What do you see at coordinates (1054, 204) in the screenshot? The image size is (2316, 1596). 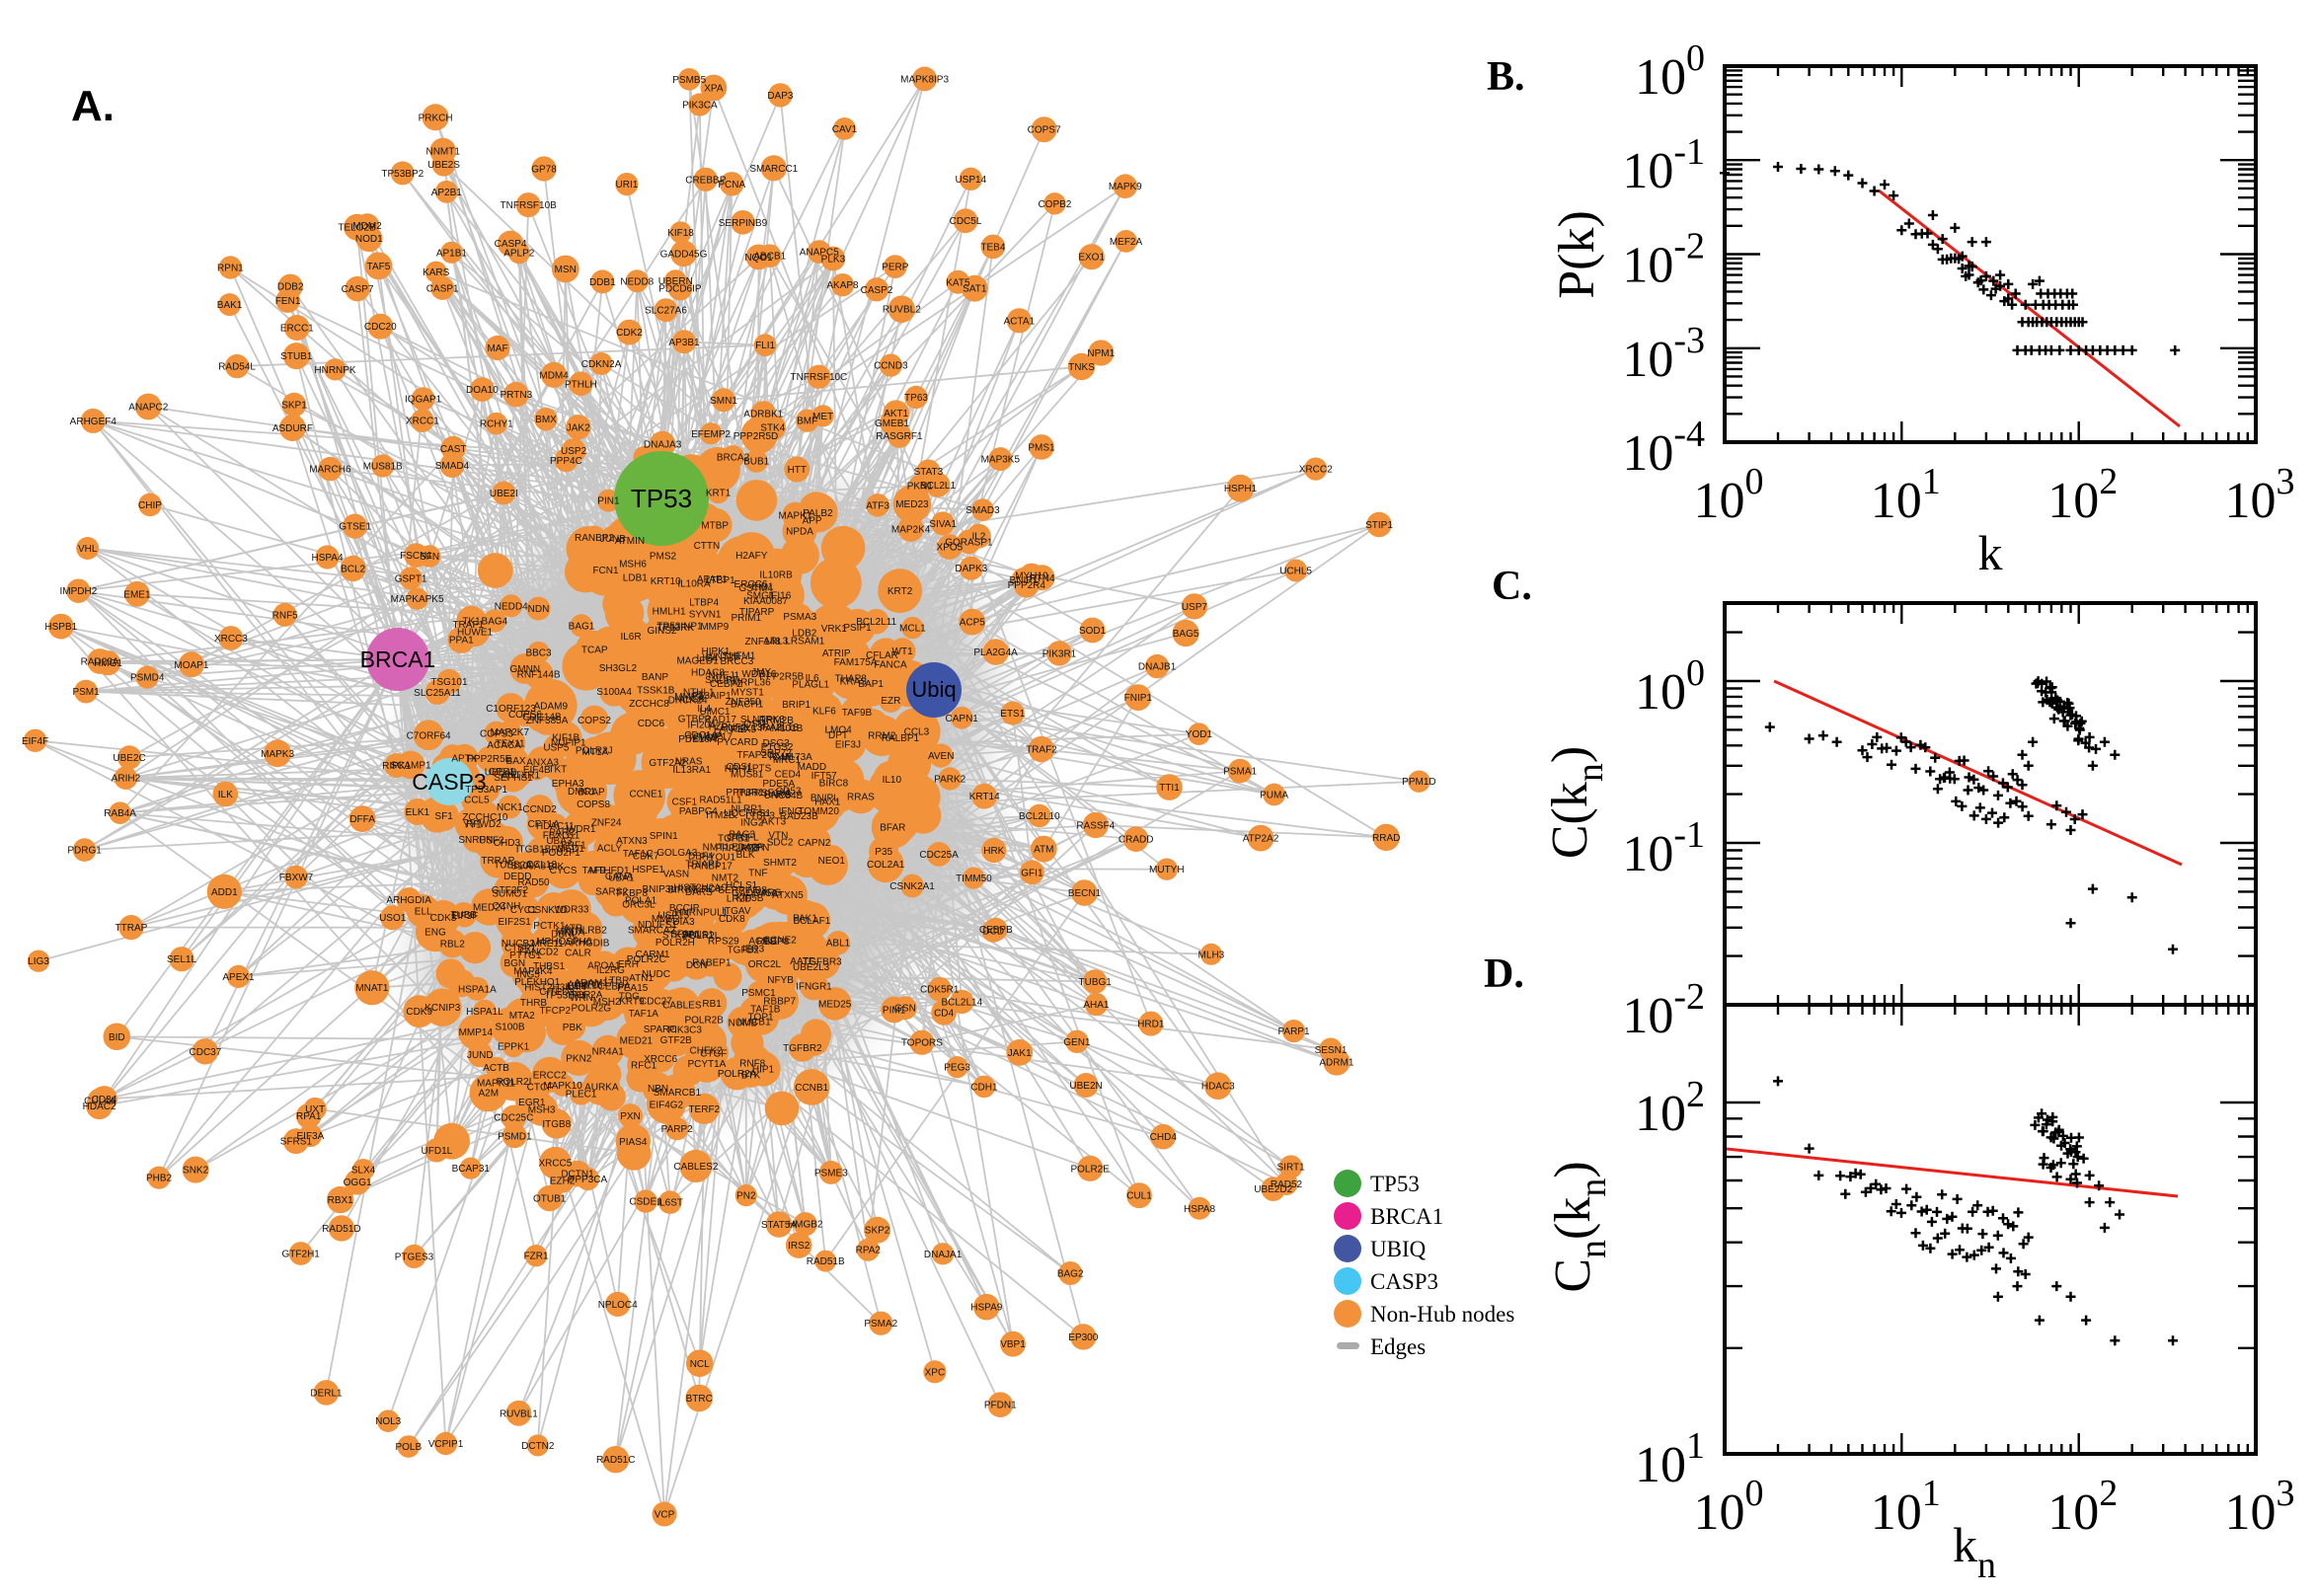 I see `svg-text: COPB2` at bounding box center [1054, 204].